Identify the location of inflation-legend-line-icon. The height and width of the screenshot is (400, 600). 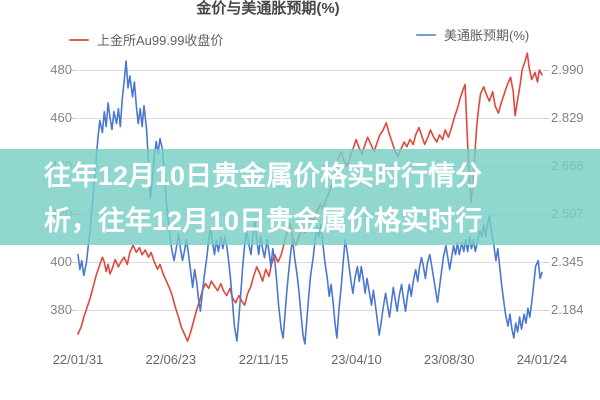
(426, 34).